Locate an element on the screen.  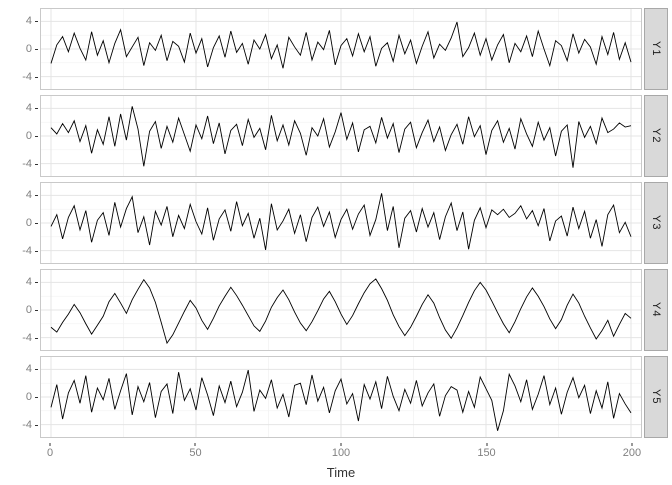
facet-strip-label: Y5 is located at coordinates (656, 397).